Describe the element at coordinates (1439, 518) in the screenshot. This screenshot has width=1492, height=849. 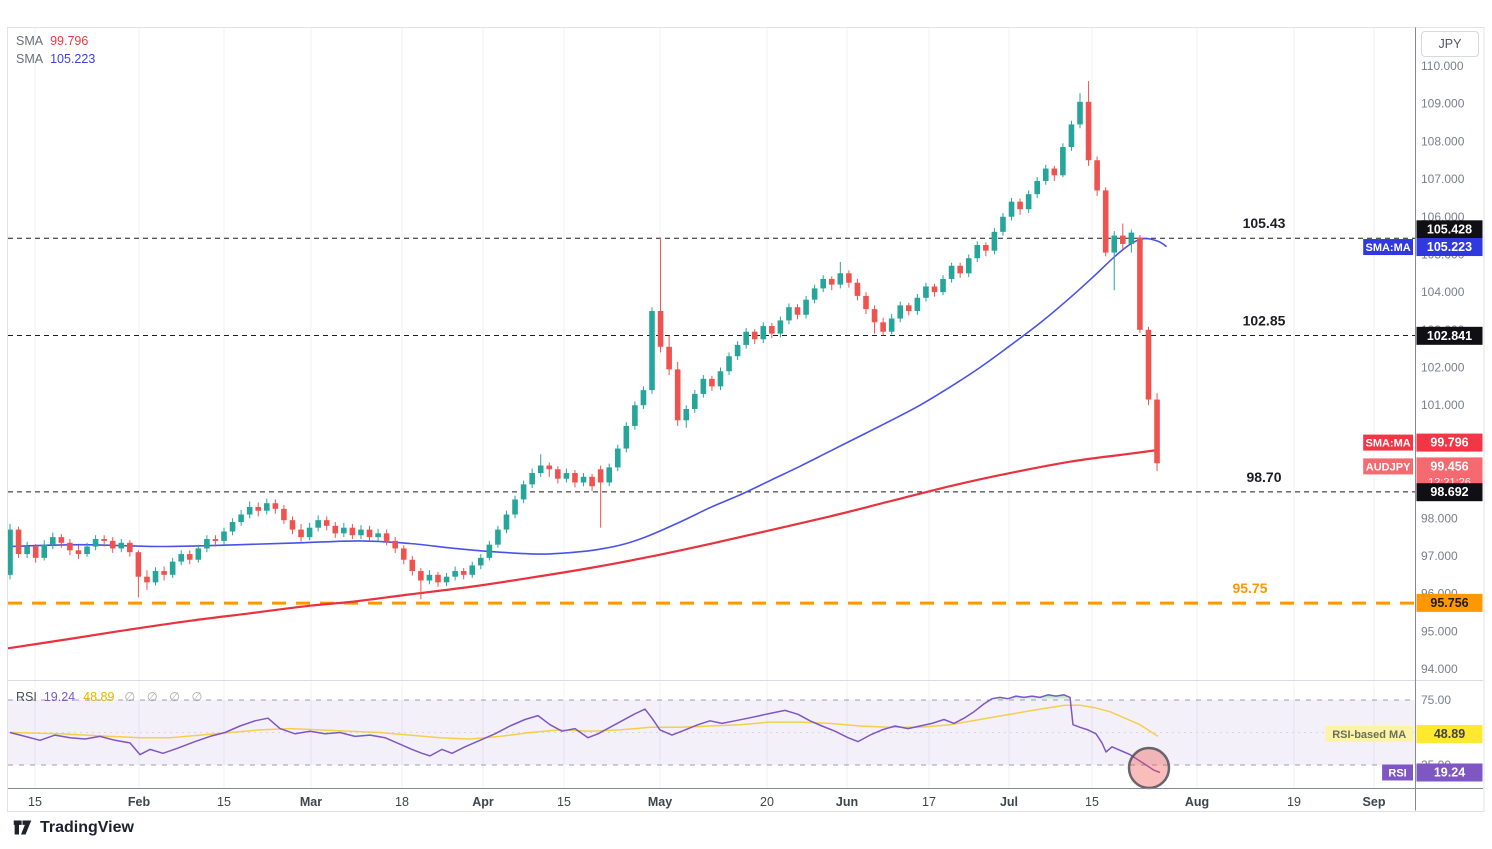
I see `svg-text: 98.000` at that location.